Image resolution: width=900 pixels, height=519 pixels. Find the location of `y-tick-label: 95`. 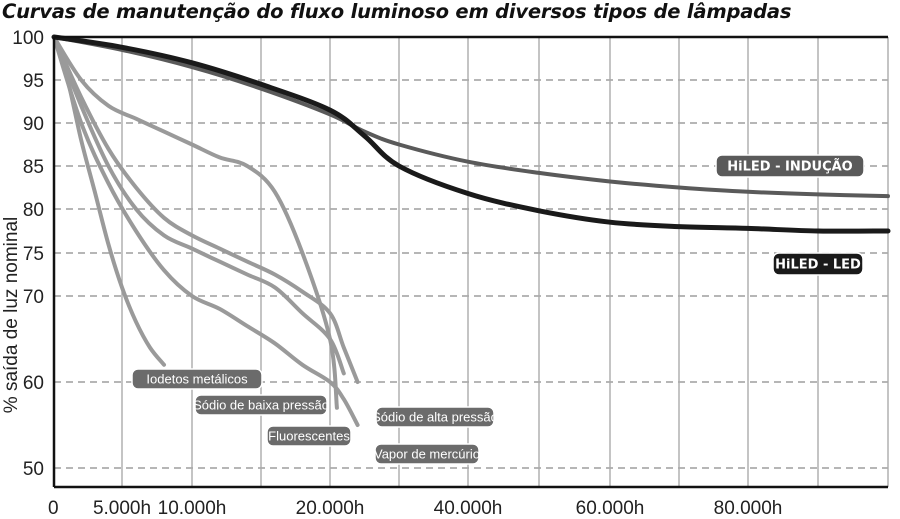

y-tick-label: 95 is located at coordinates (33, 81).